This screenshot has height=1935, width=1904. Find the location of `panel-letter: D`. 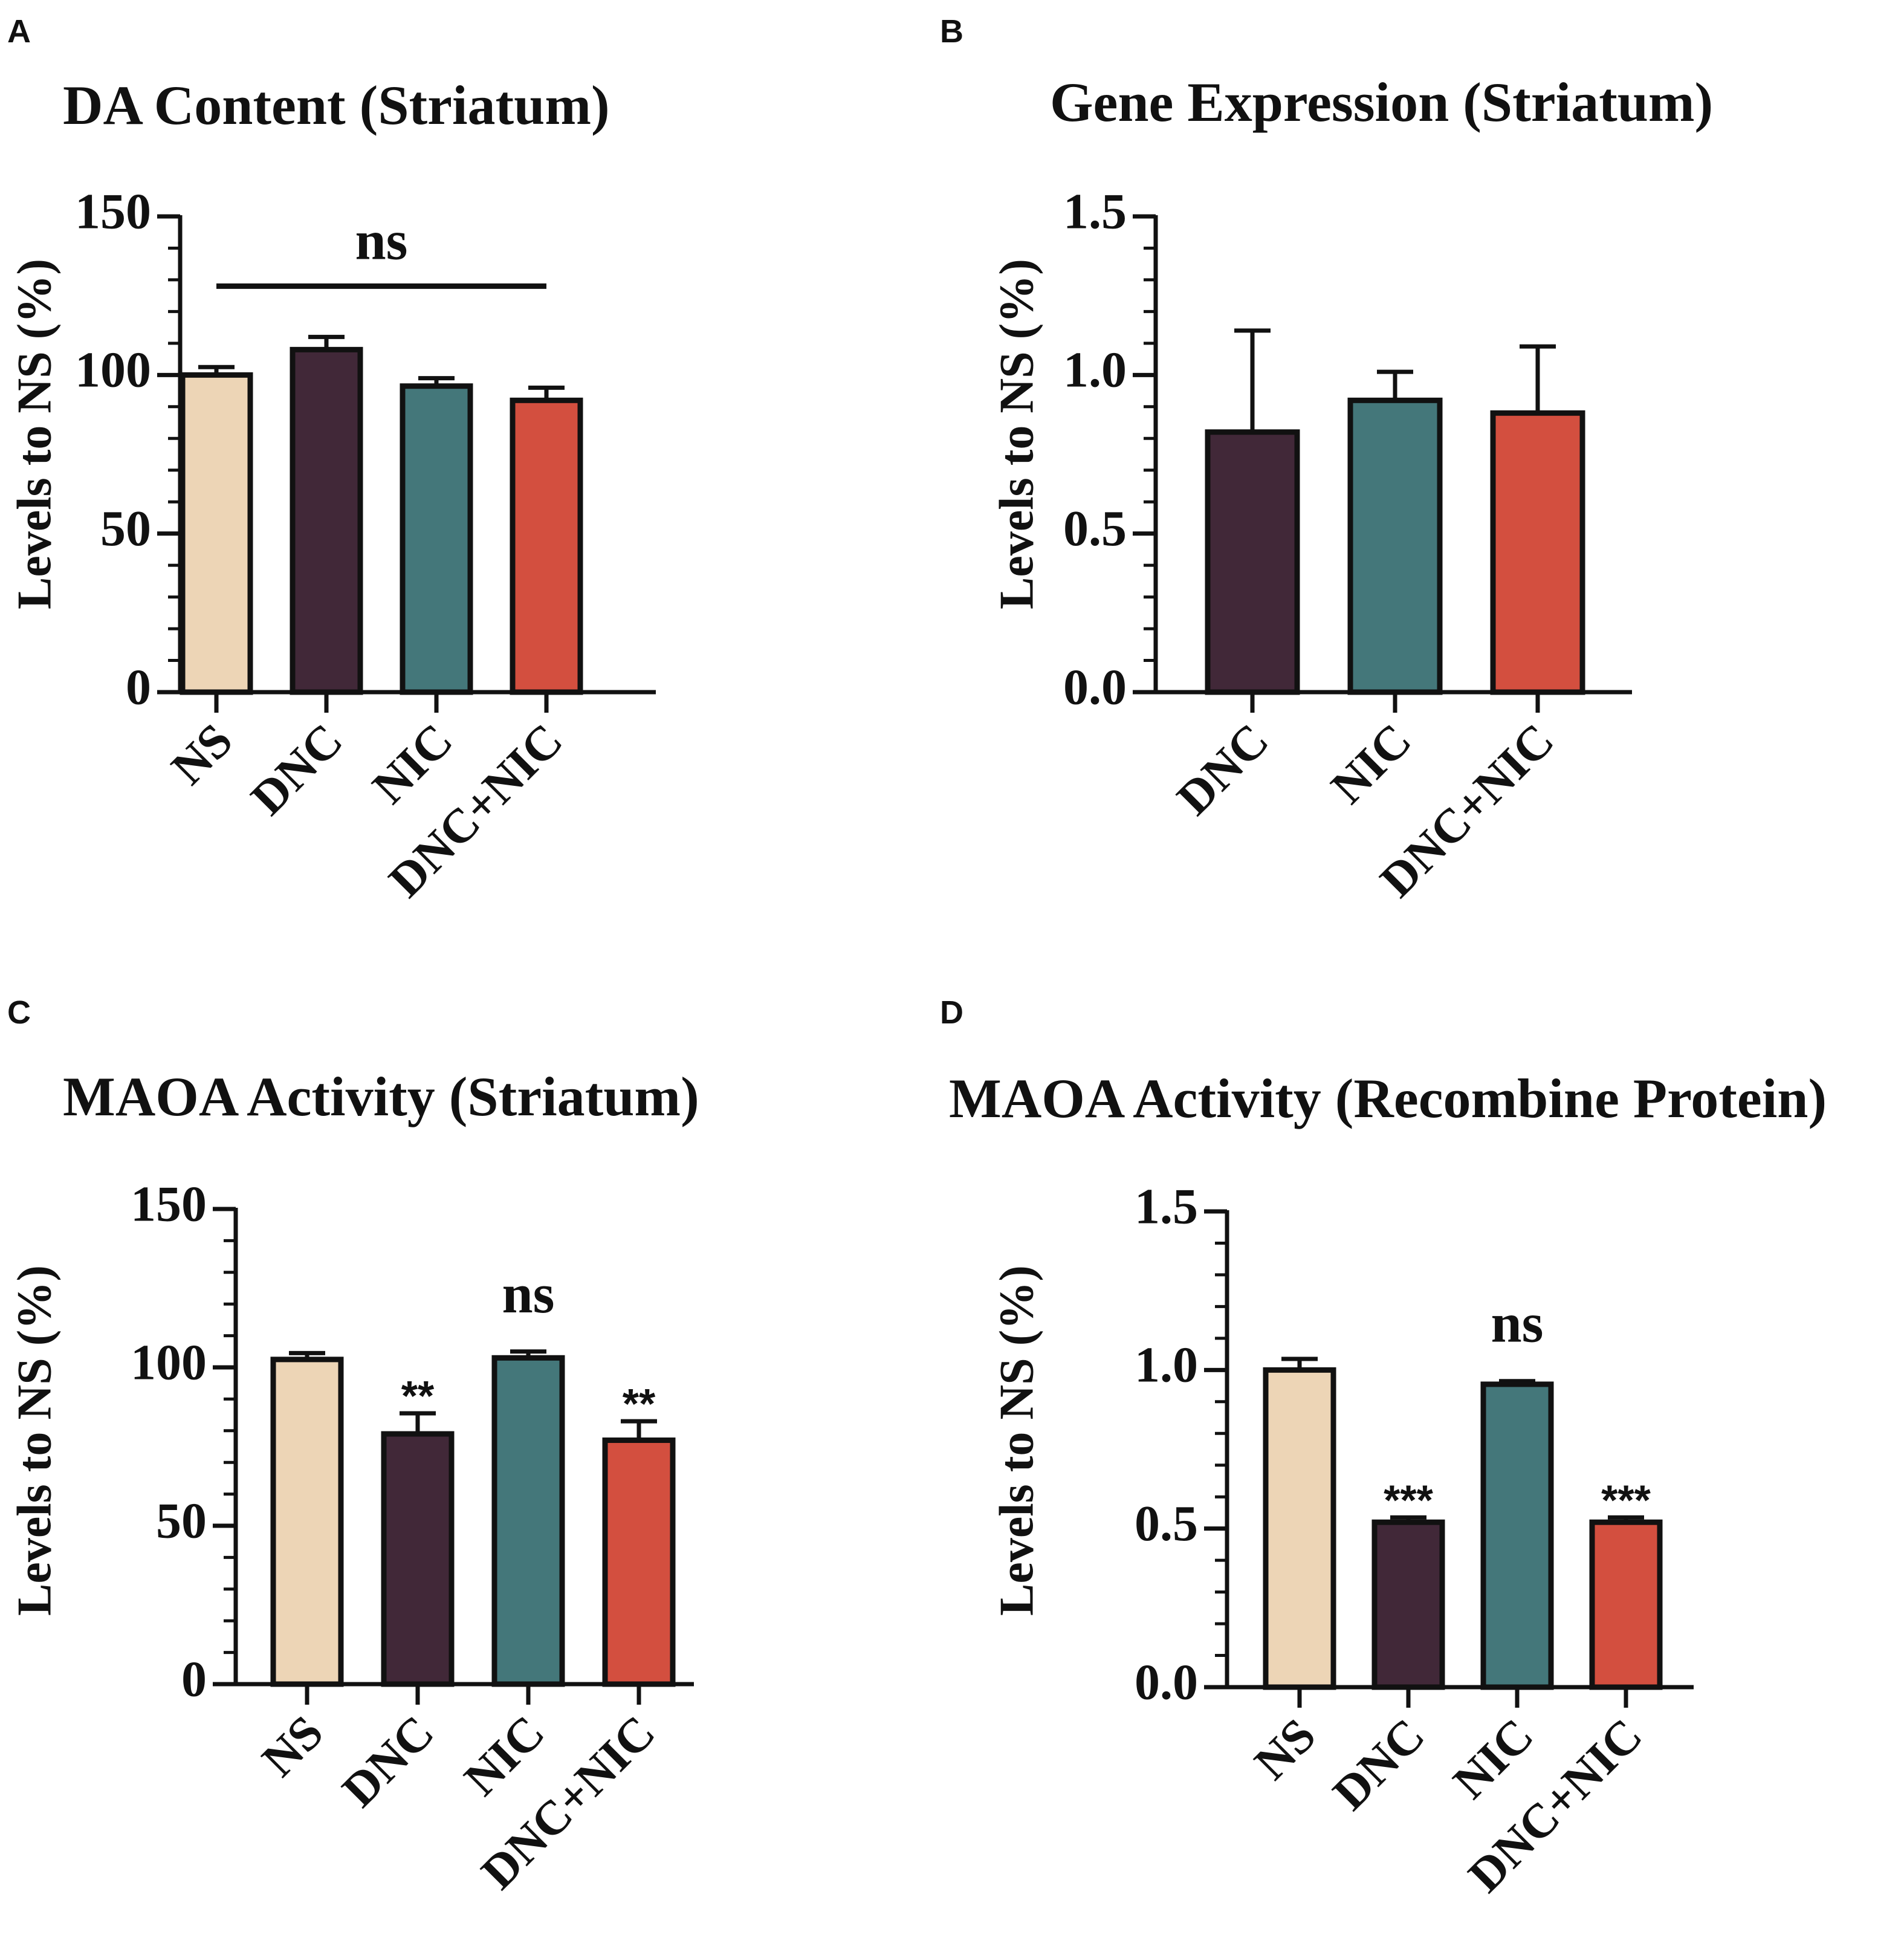

panel-letter: D is located at coordinates (951, 1012).